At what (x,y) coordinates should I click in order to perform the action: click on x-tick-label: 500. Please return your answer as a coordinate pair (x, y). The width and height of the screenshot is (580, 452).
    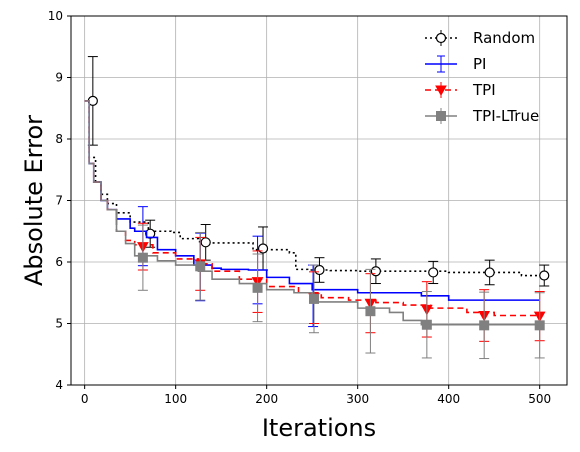
    Looking at the image, I should click on (539, 399).